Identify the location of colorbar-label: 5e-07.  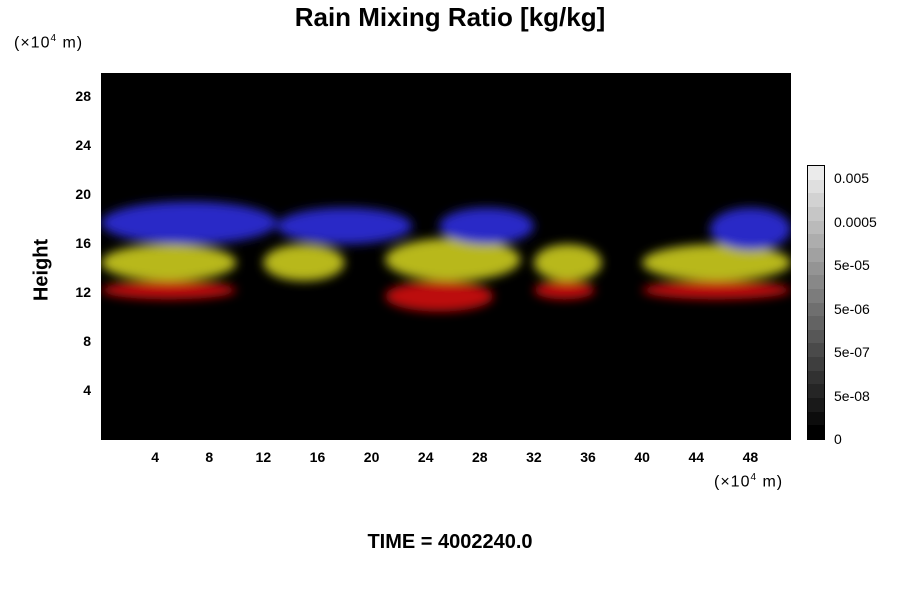
(852, 352).